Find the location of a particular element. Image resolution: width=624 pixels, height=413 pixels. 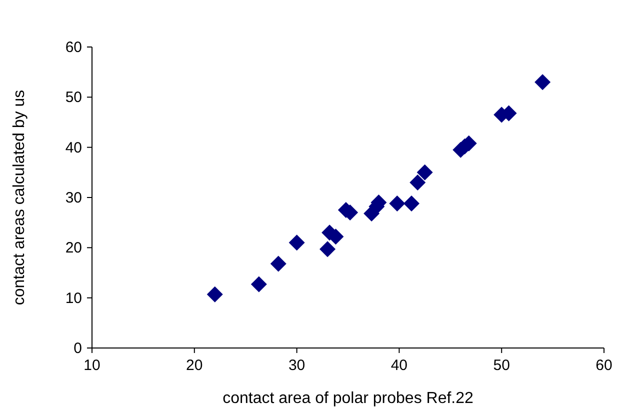

x-tick-label: 50 is located at coordinates (501, 365).